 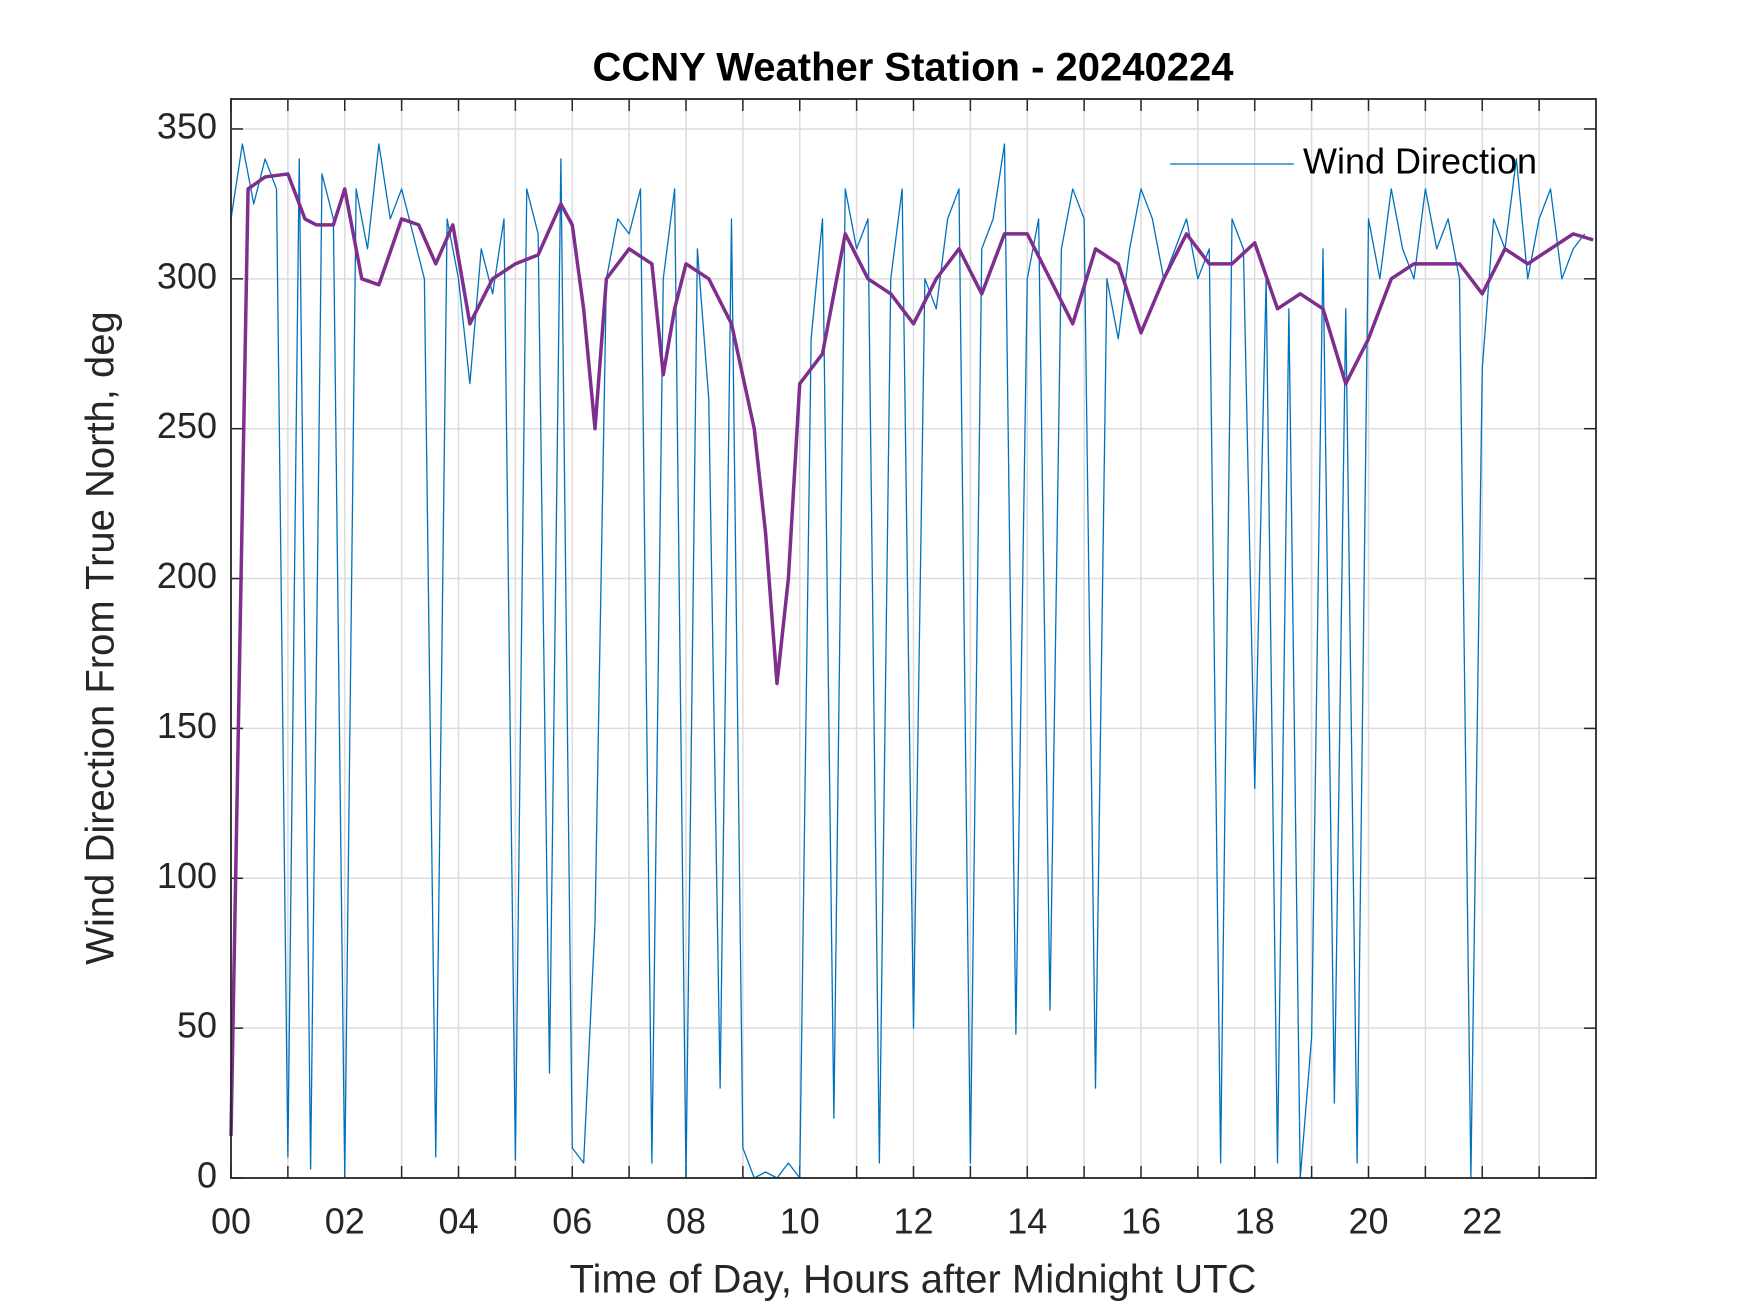 I want to click on y-tick-label: 300, so click(x=187, y=275).